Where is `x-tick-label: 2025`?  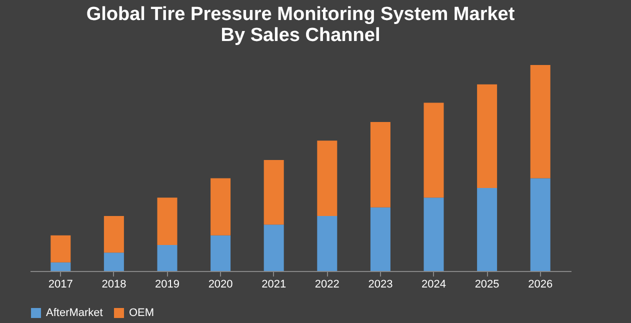
x-tick-label: 2025 is located at coordinates (487, 284).